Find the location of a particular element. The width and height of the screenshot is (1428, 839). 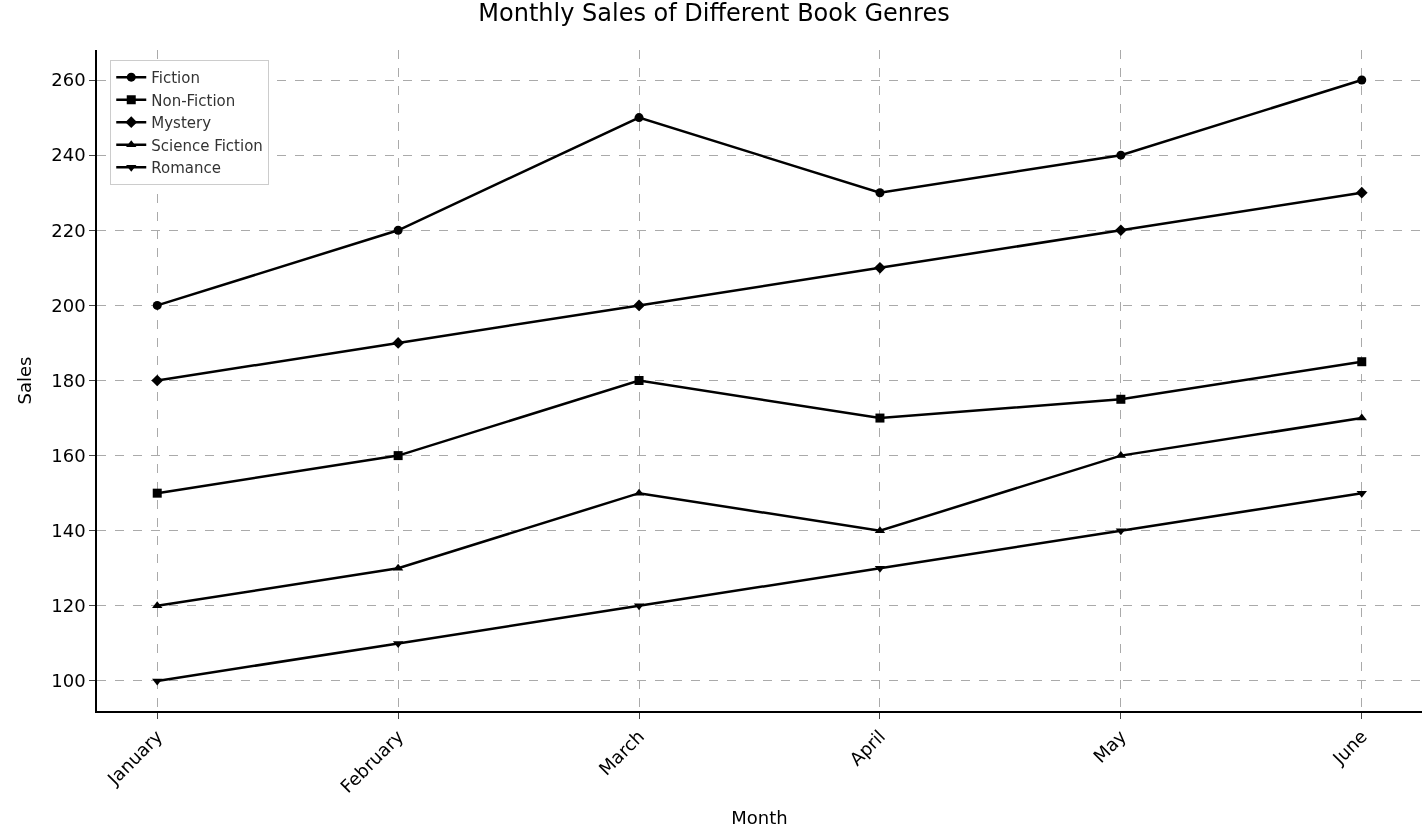

legend-label: Science Fiction is located at coordinates (207, 145).